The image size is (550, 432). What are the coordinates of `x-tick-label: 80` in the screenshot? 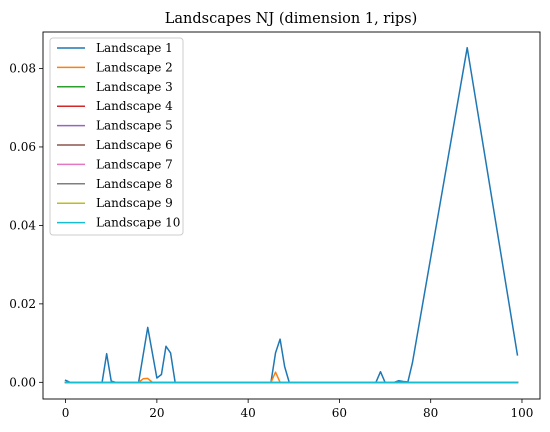 It's located at (430, 413).